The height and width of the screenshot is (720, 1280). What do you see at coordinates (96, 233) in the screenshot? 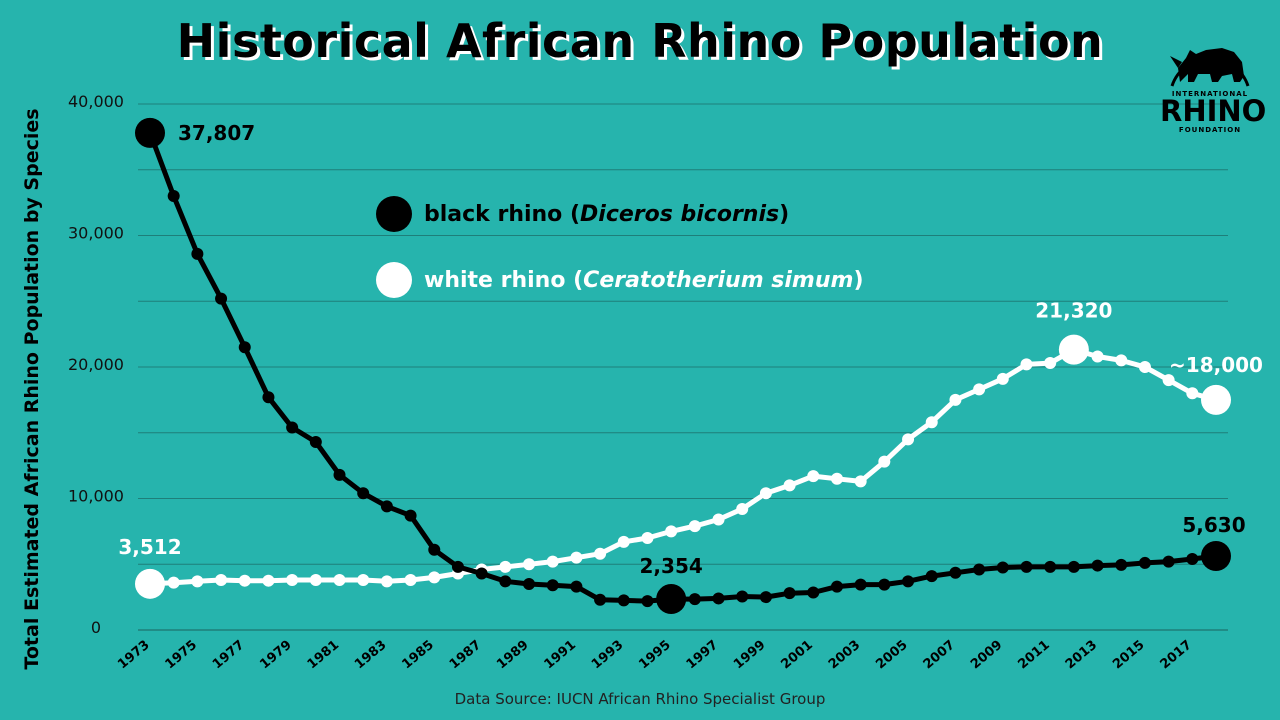
I see `y-tick-label: 30,000` at bounding box center [96, 233].